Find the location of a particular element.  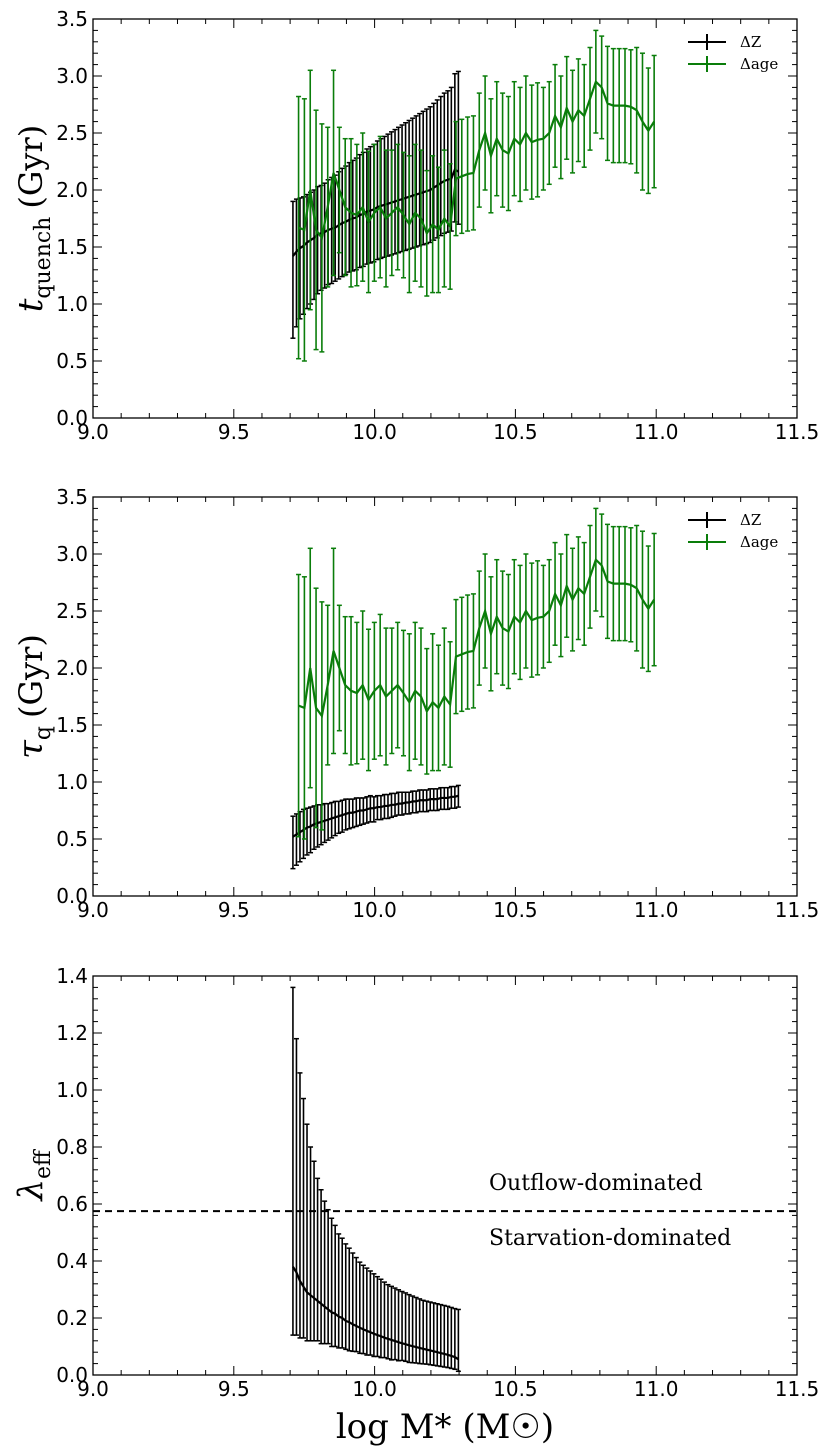

y-axis-title: λeff is located at coordinates (33, 1176).